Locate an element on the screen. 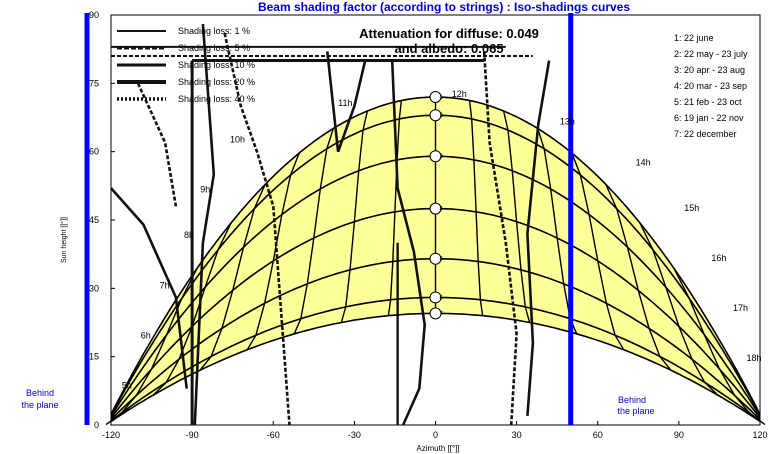 This screenshot has height=454, width=768. noon-marker-label-5: 5 is located at coordinates (442, 260).